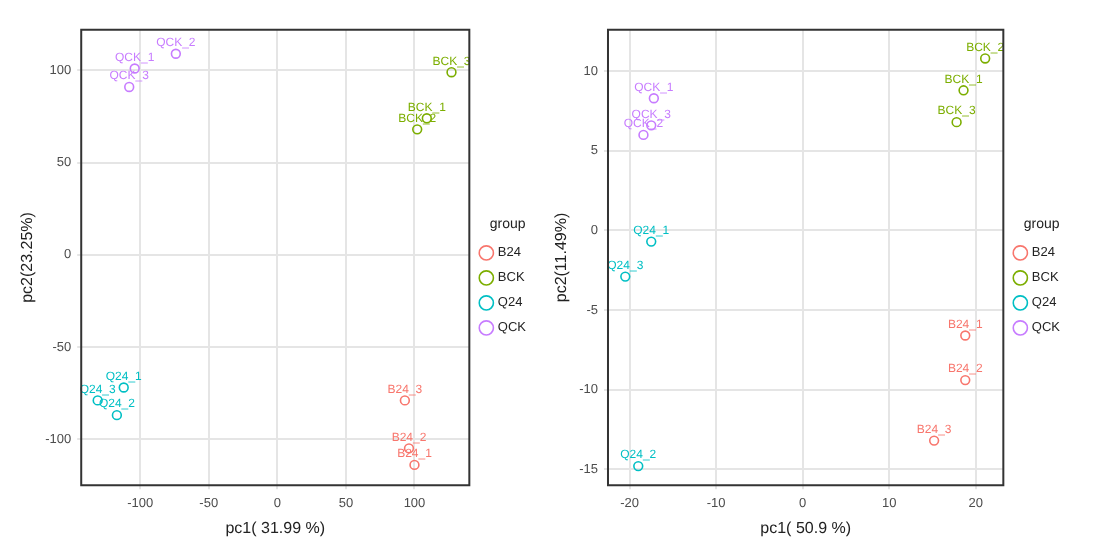  What do you see at coordinates (27, 257) in the screenshot?
I see `y-axis-title: pc2(23.25%)` at bounding box center [27, 257].